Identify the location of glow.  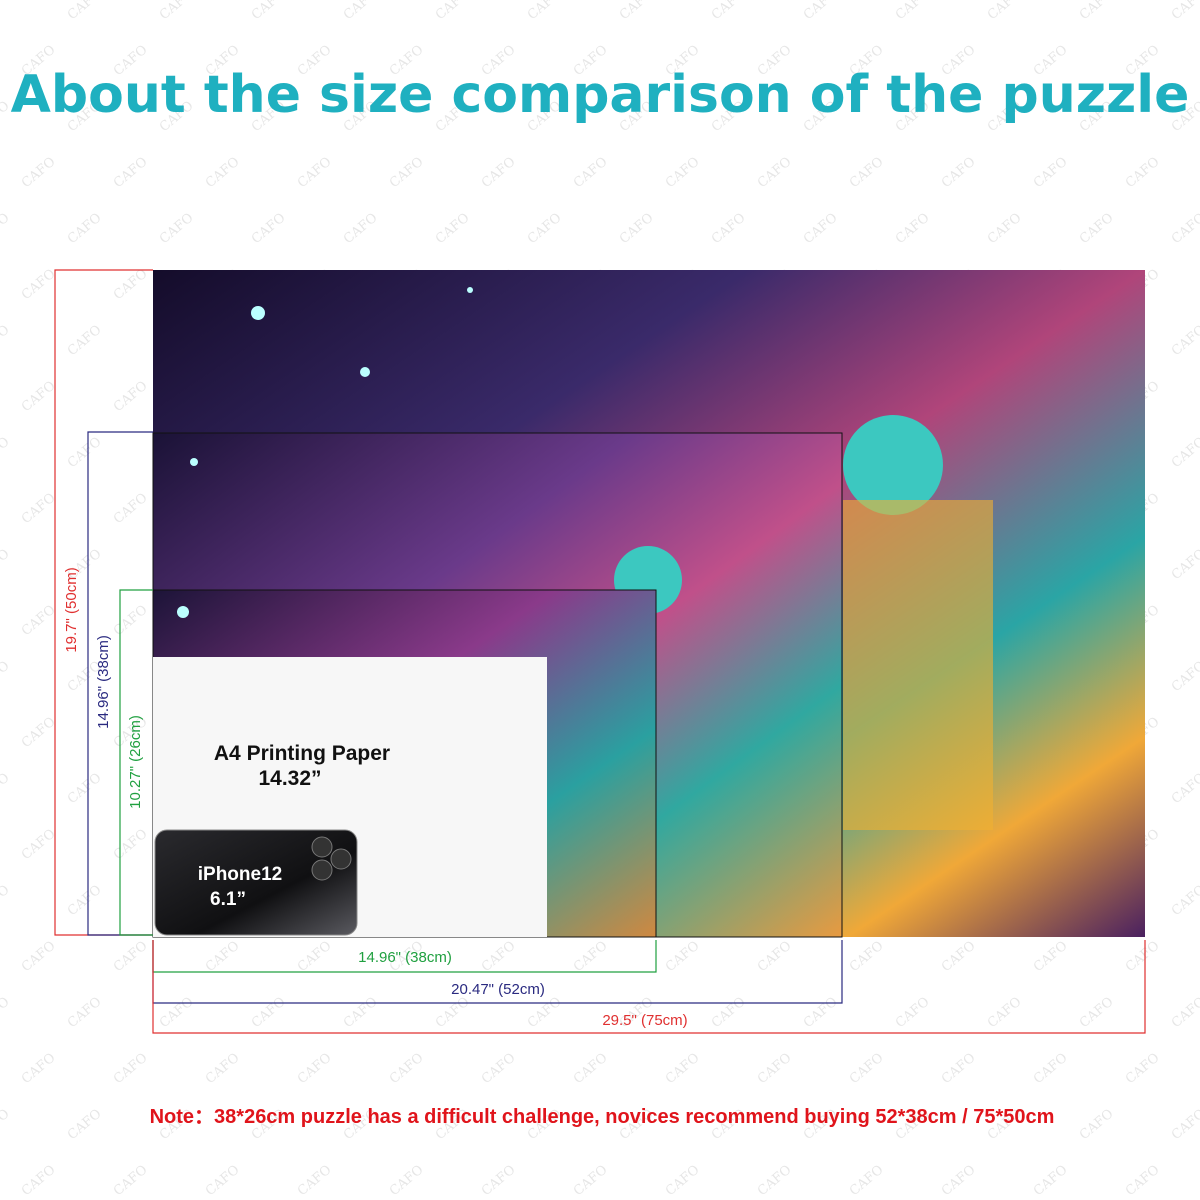
(918, 665).